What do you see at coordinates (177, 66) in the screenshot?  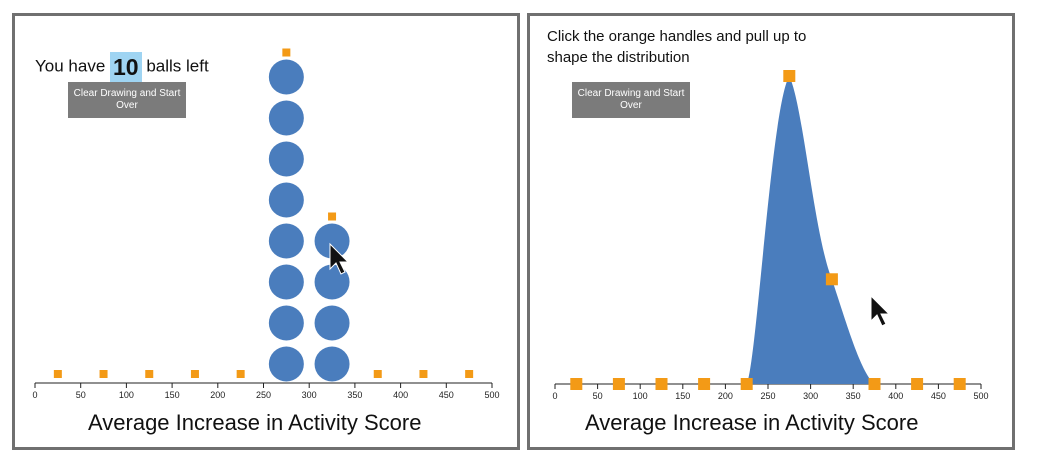 I see `balls-left-suffix: balls left` at bounding box center [177, 66].